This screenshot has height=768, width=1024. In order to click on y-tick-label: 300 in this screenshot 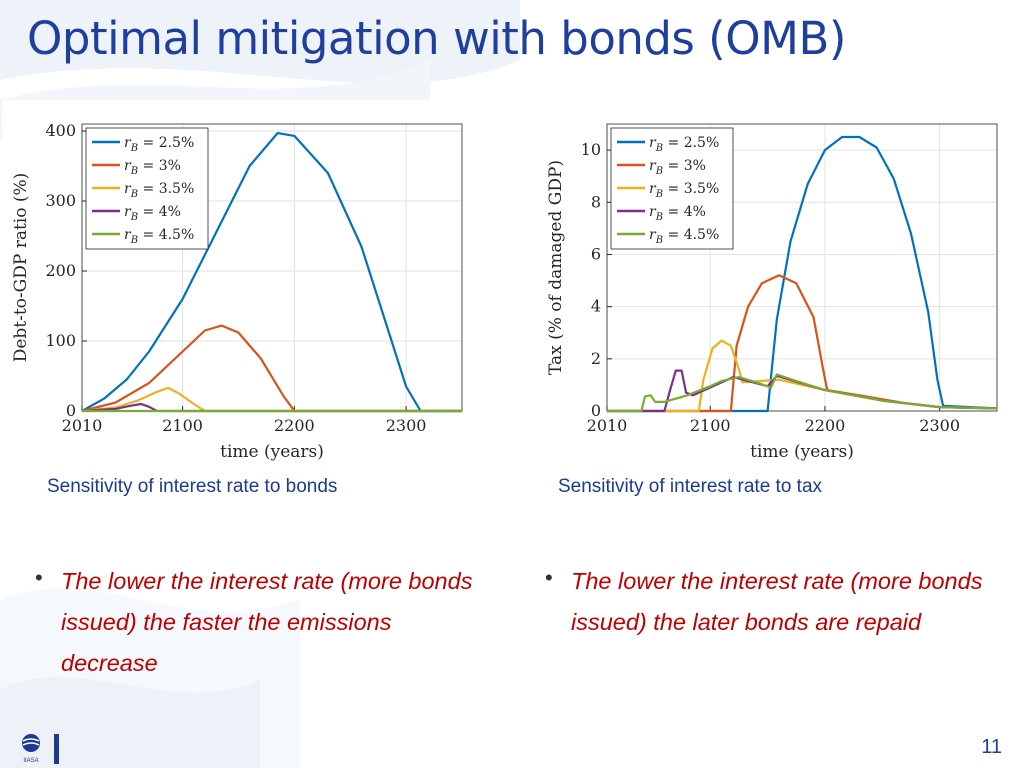, I will do `click(60, 200)`.